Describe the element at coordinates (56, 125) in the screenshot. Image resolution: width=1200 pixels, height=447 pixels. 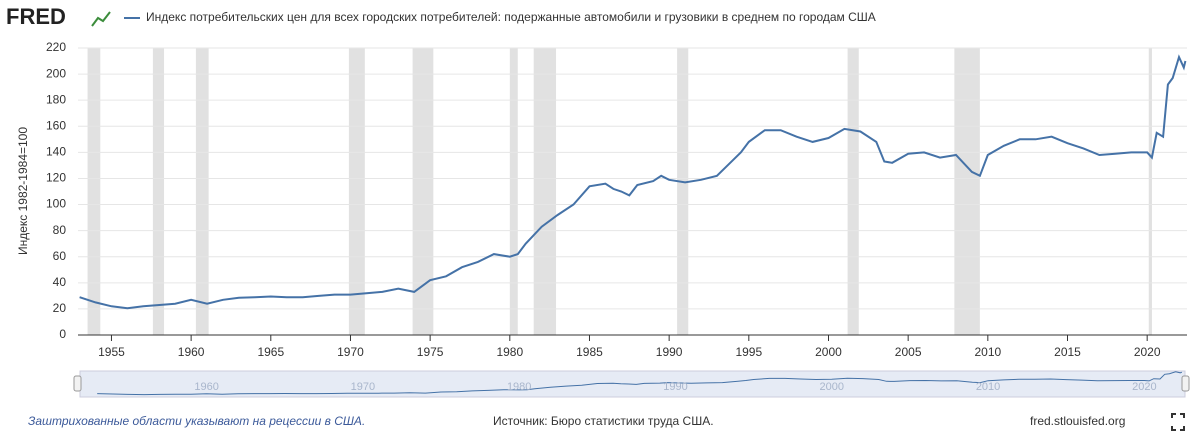
I see `y-tick-label: 160` at that location.